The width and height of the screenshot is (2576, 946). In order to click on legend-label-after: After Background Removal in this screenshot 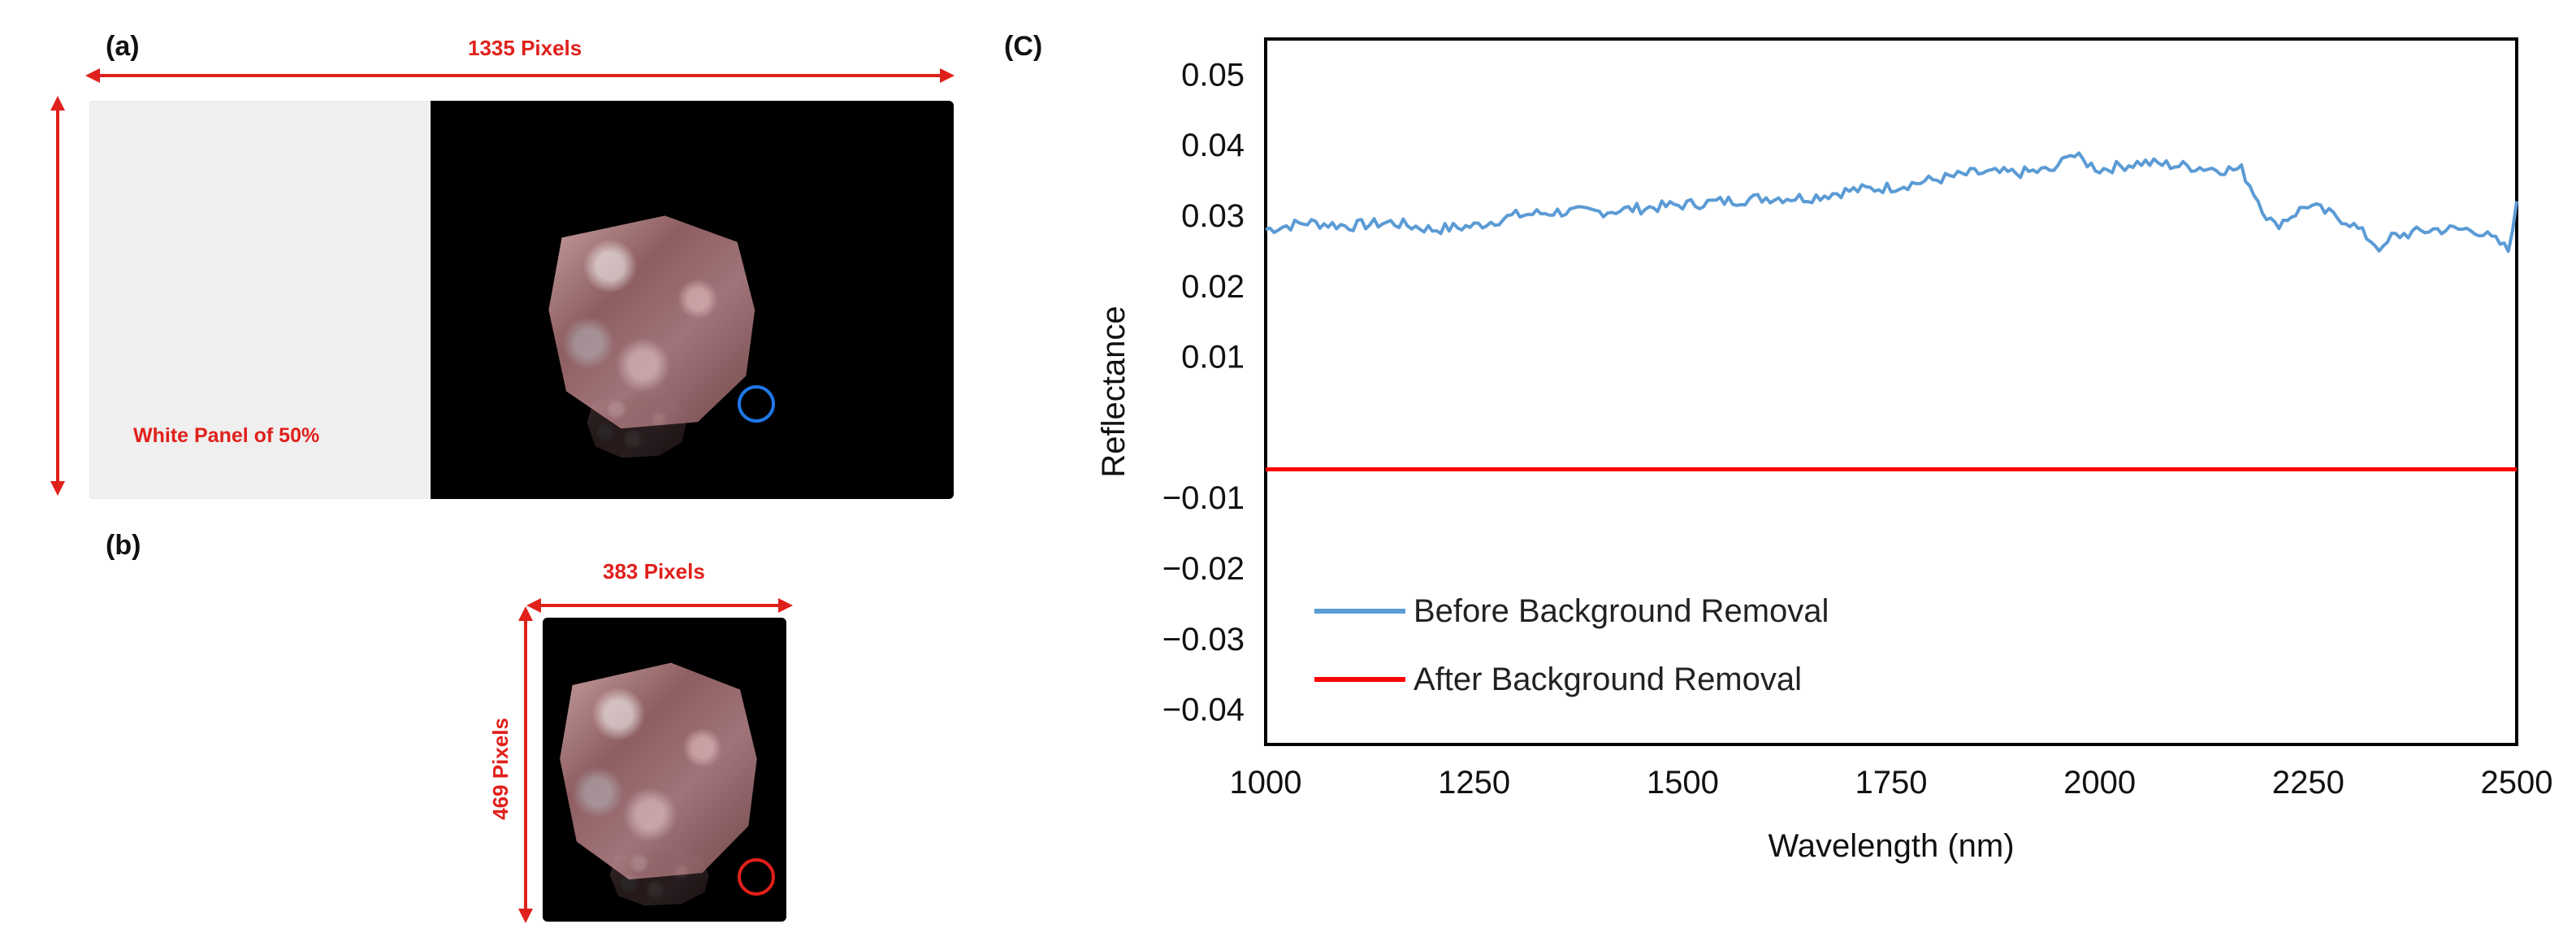, I will do `click(1608, 679)`.